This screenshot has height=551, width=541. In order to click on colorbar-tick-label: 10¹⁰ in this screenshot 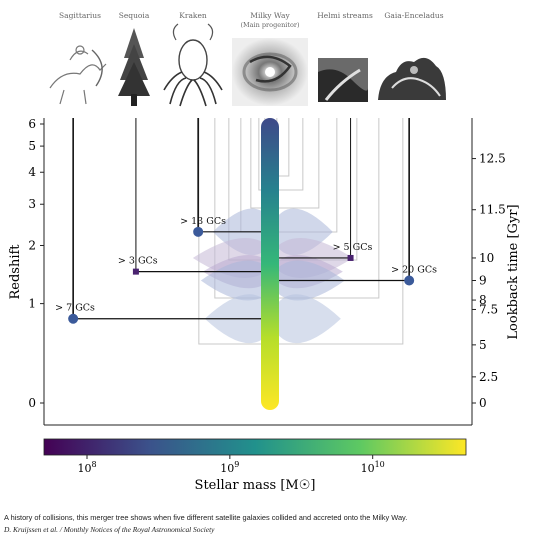, I will do `click(373, 467)`.